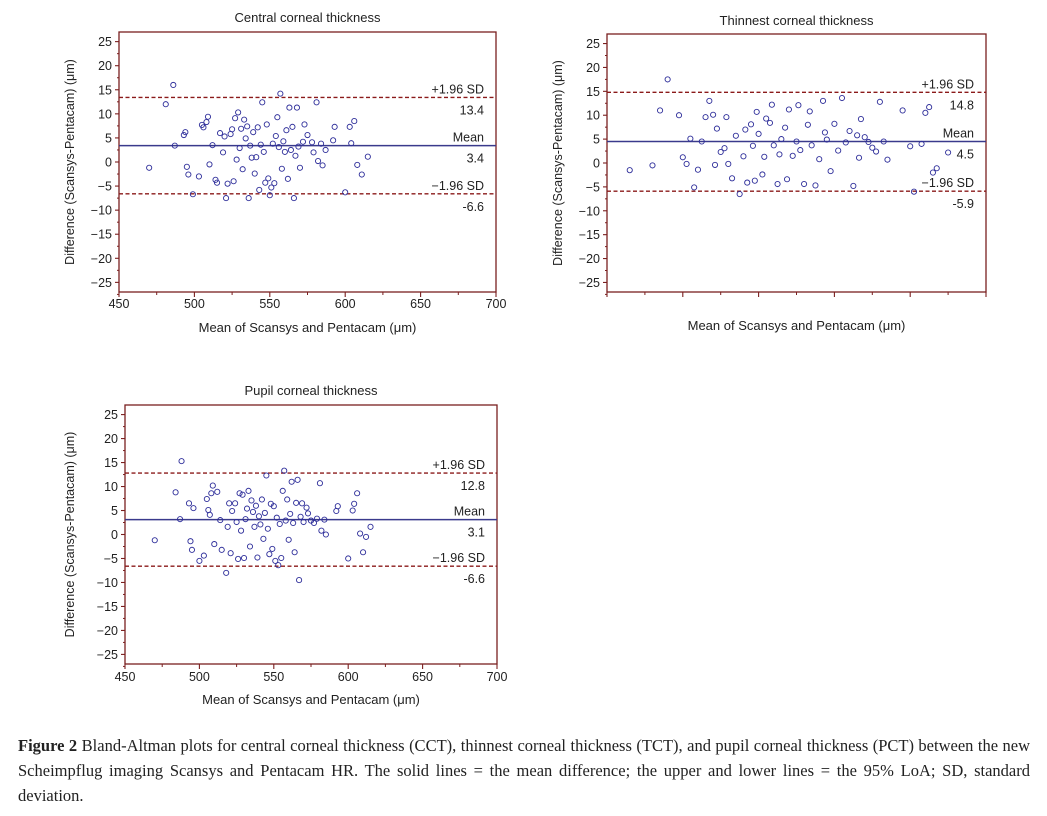 This screenshot has width=1047, height=816. Describe the element at coordinates (962, 105) in the screenshot. I see `upper-value-label: 14.8` at that location.